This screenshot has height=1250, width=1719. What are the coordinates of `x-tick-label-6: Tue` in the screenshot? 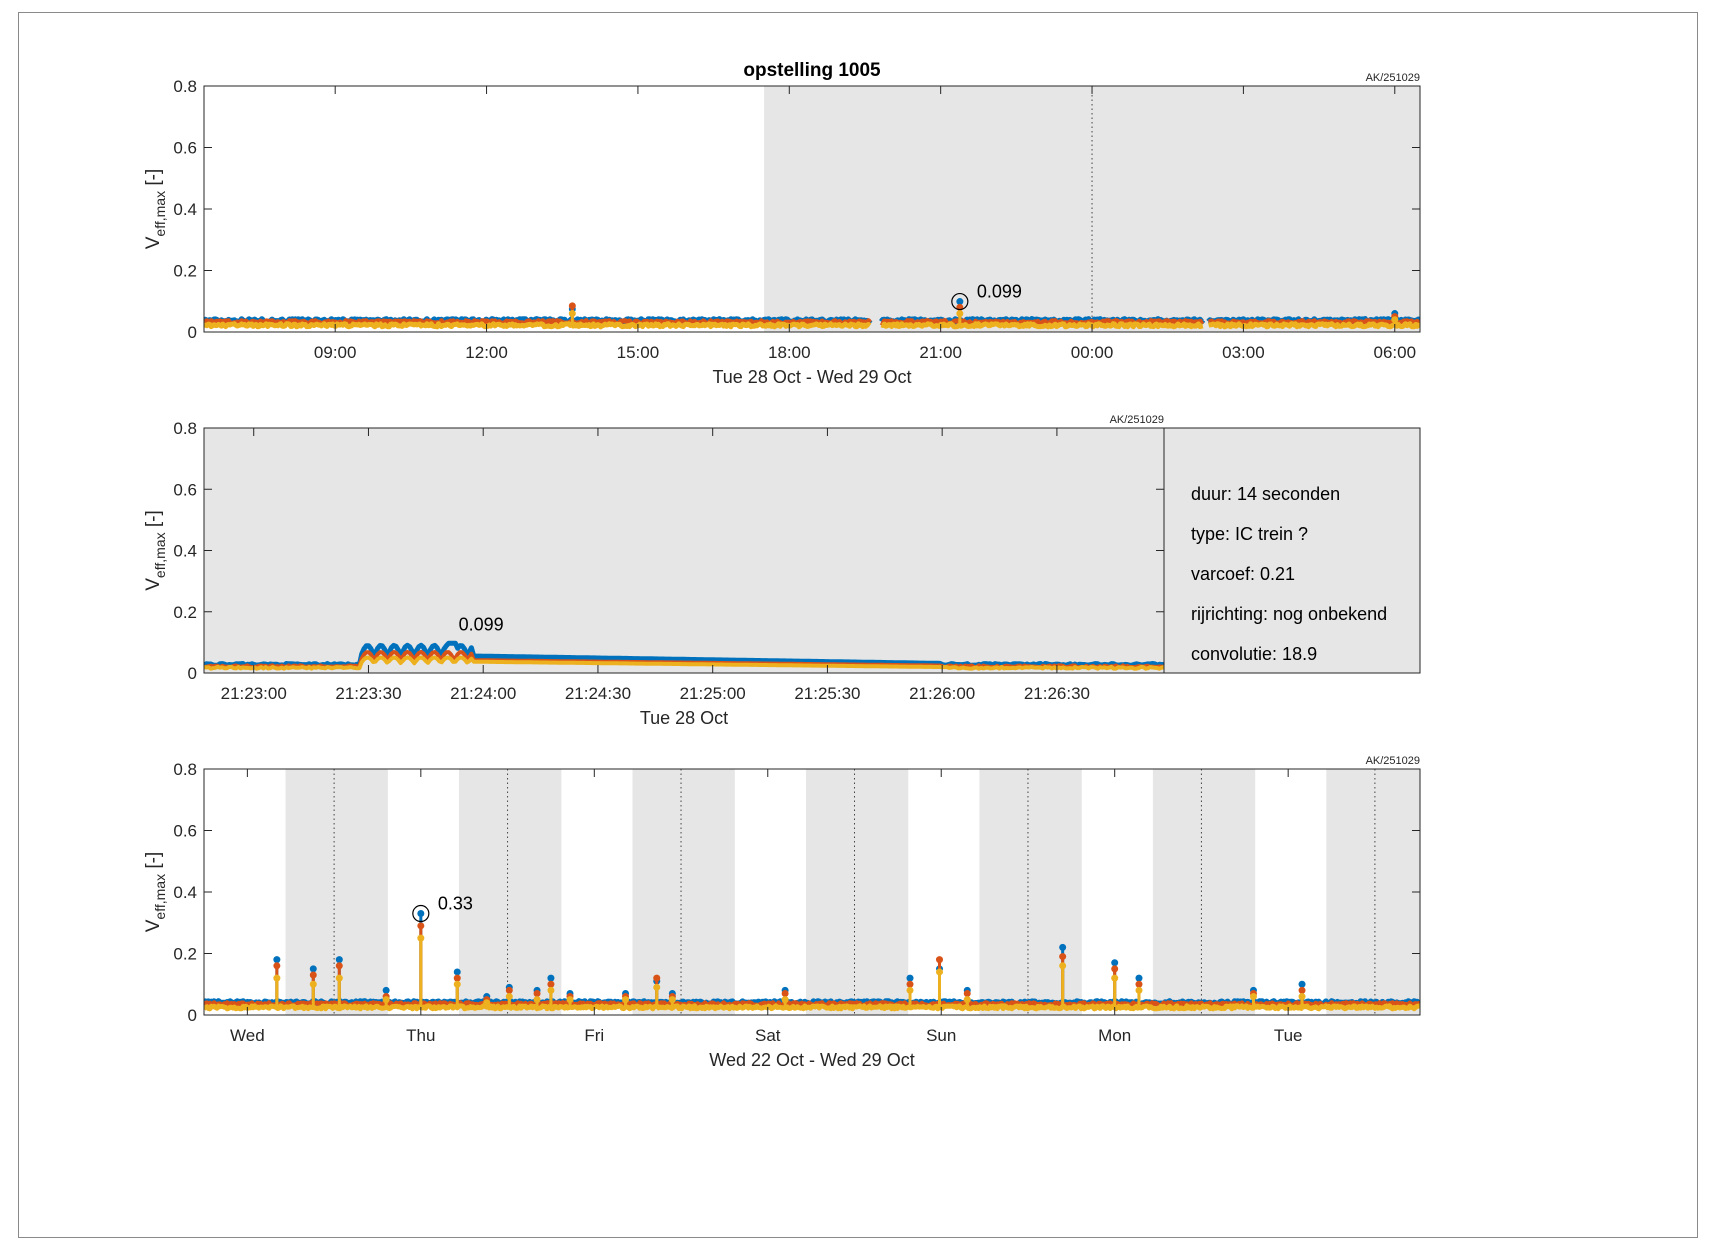 It's located at (1288, 1035).